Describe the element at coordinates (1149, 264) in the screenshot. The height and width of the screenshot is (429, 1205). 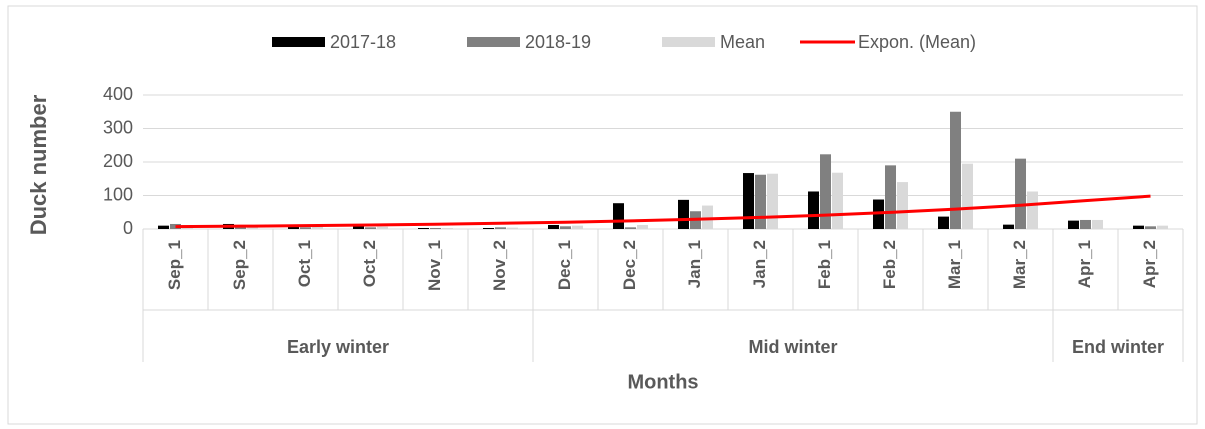
I see `x-tick-label: Apr_2` at that location.